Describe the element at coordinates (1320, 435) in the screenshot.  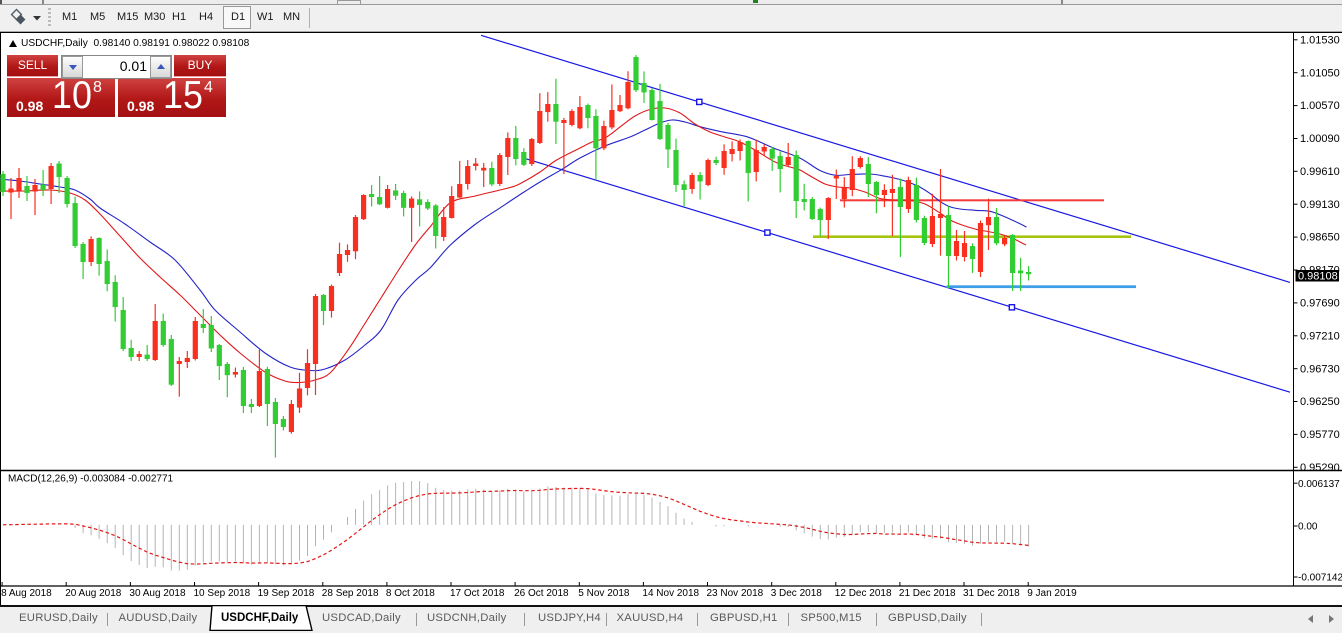
I see `svg-text: 0.95770` at that location.